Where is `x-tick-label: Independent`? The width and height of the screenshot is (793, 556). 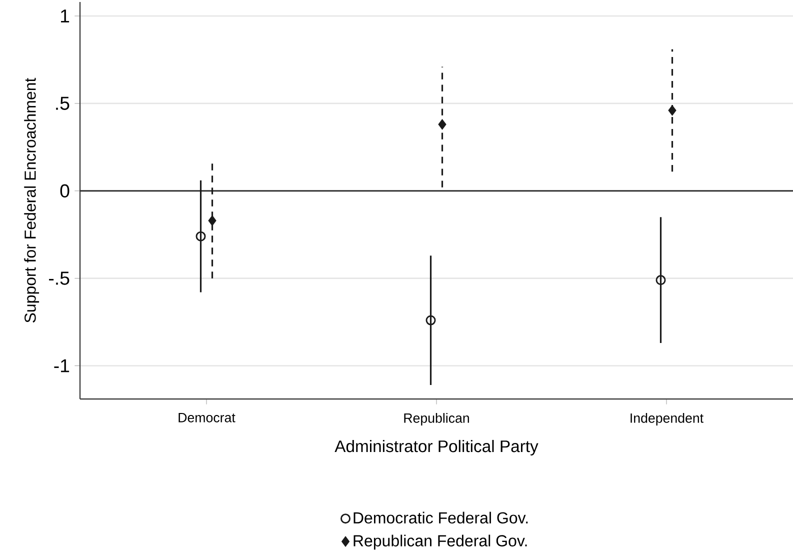
x-tick-label: Independent is located at coordinates (667, 419).